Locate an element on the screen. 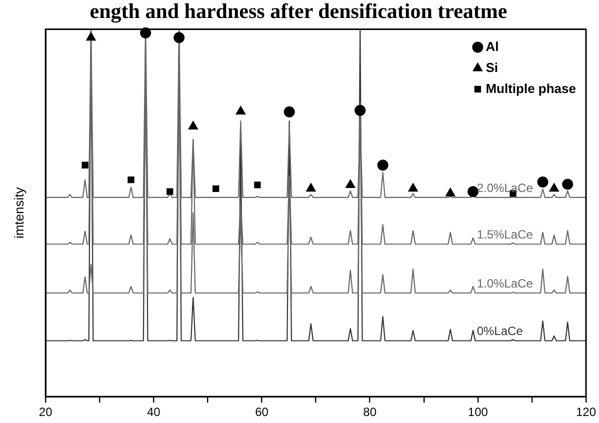 This screenshot has width=599, height=423. series-label: 0%LaCe is located at coordinates (500, 331).